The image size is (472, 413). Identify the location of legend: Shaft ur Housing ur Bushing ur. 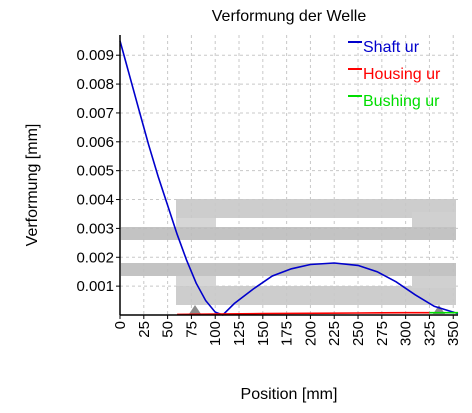
(394, 74).